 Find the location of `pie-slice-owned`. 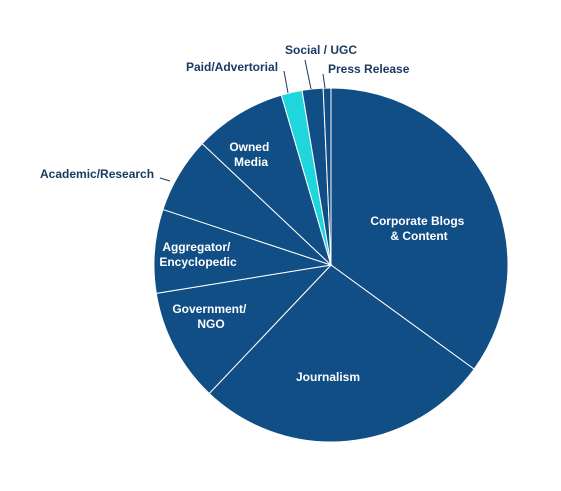

pie-slice-owned is located at coordinates (266, 180).